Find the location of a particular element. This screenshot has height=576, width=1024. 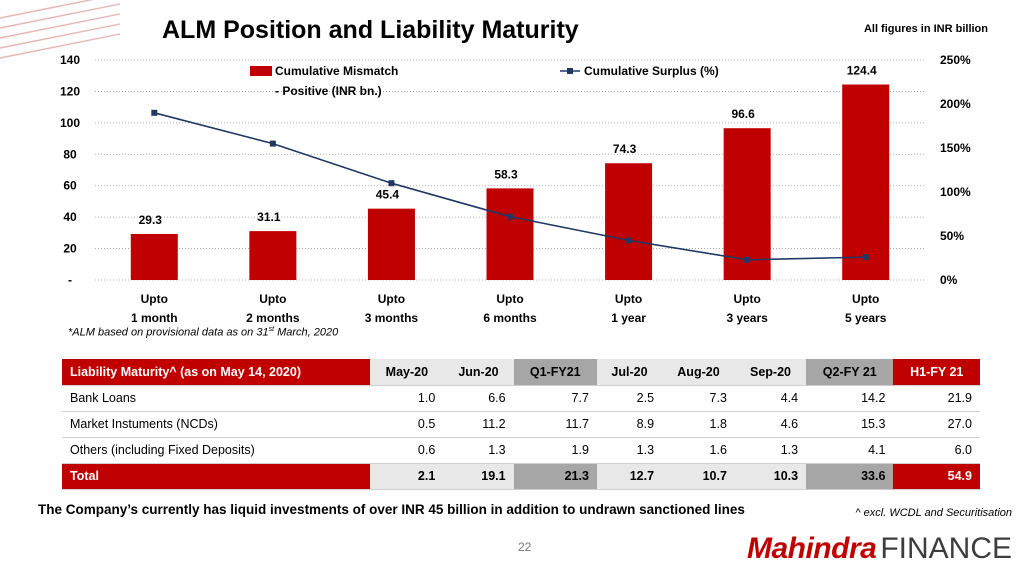

table-cell: 10.7 is located at coordinates (698, 476).